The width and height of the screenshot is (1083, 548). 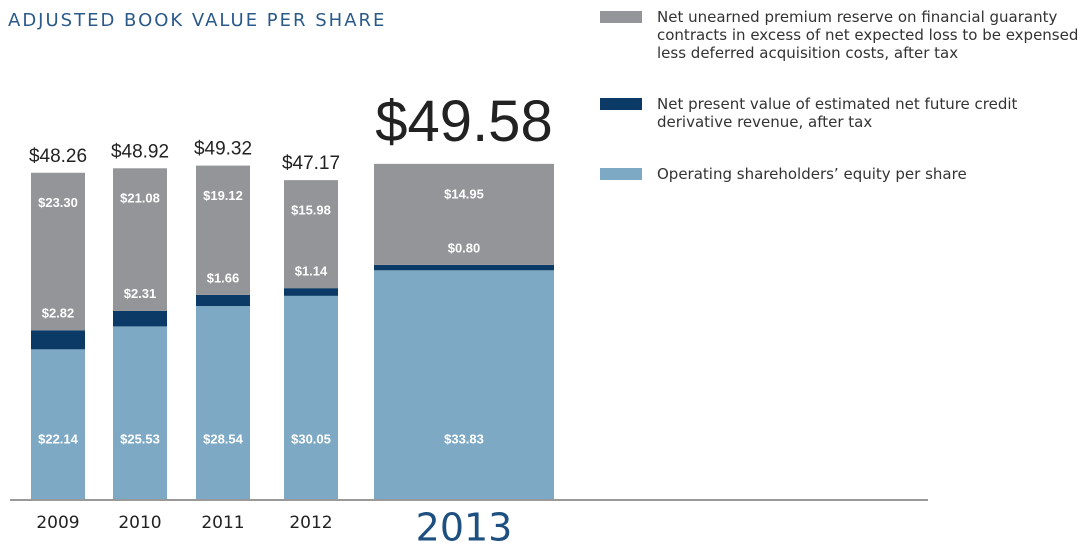 What do you see at coordinates (140, 198) in the screenshot?
I see `data-label: $21.08` at bounding box center [140, 198].